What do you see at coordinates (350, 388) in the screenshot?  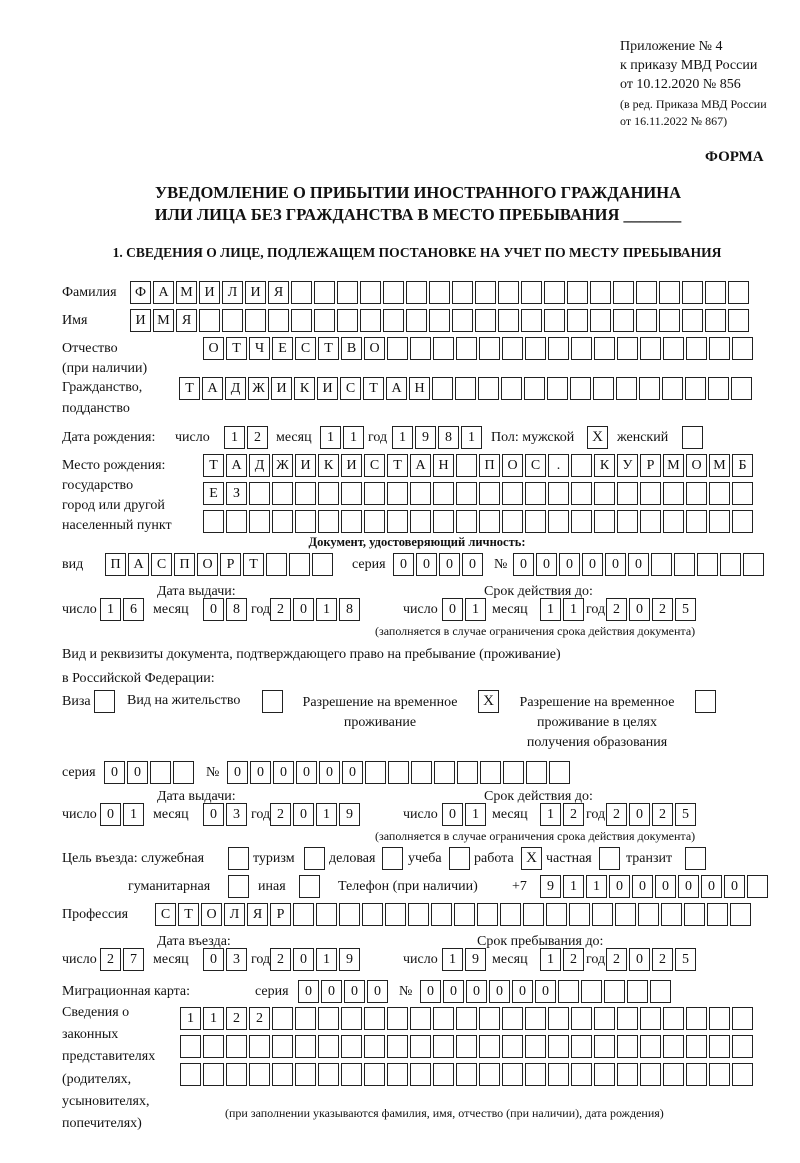 I see `char-box: С` at bounding box center [350, 388].